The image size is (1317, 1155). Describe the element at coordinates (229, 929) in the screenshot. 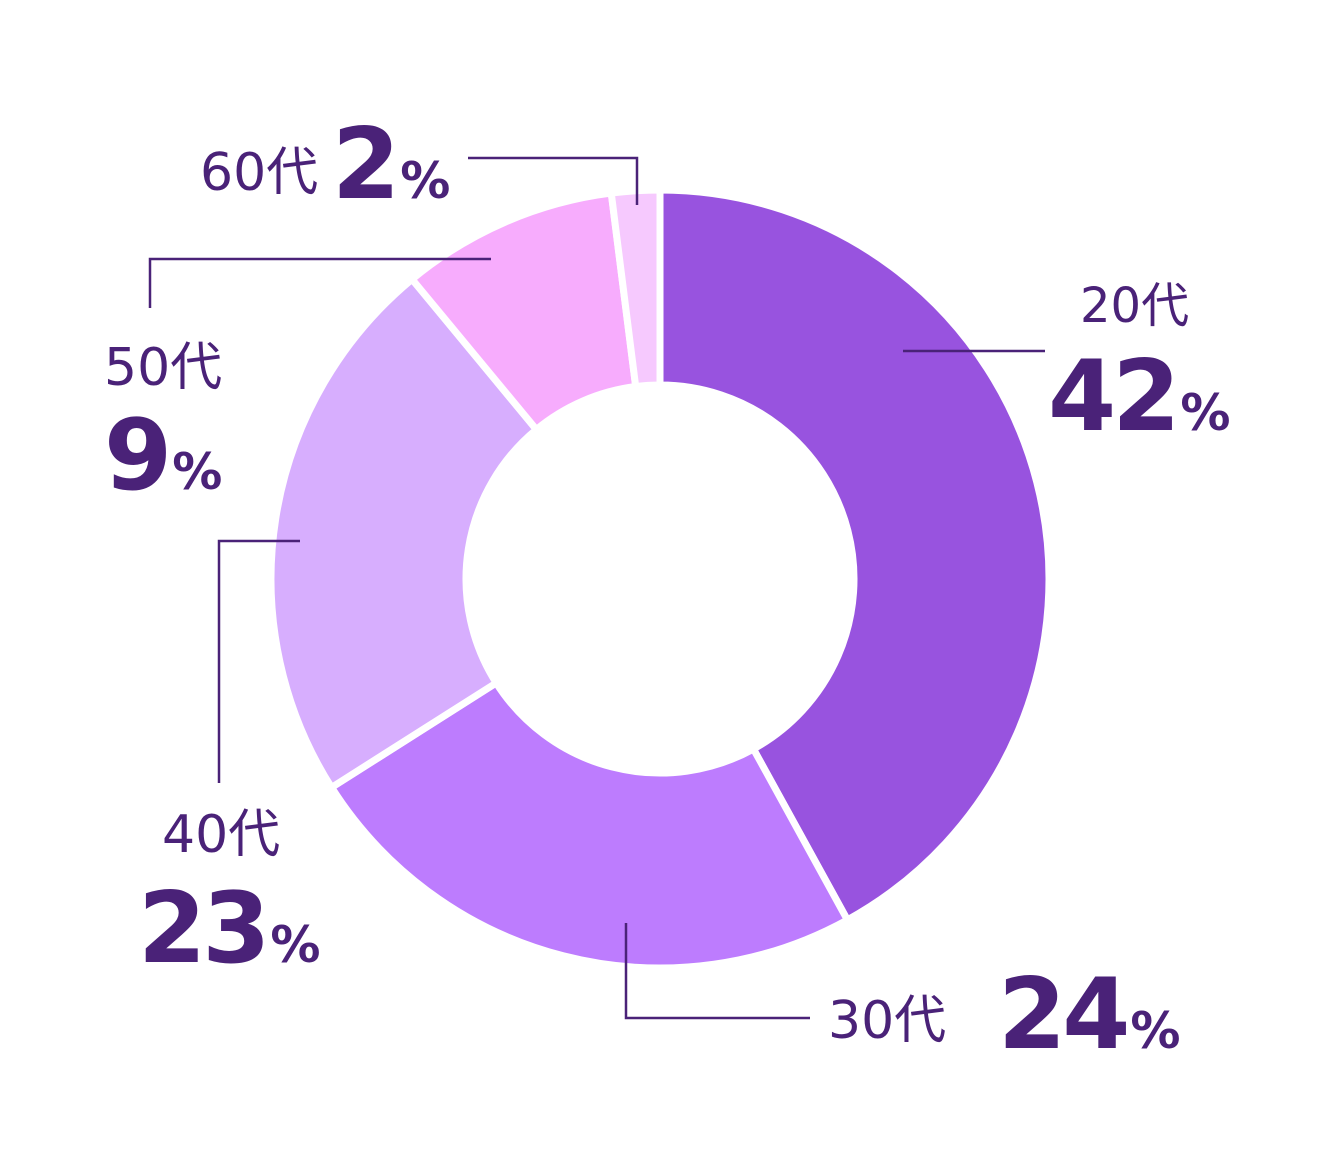

I see `value-label-3: 23%` at that location.